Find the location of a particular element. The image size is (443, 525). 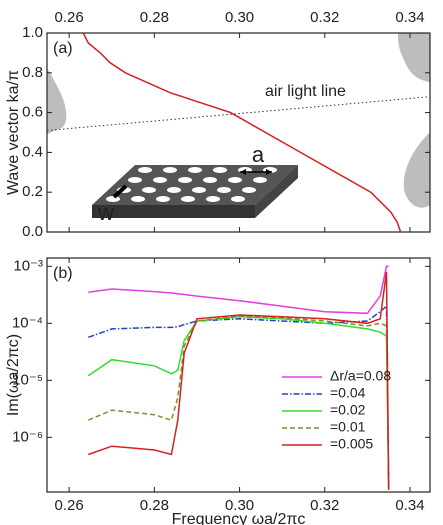

legend-label: Δr/a=0.08 is located at coordinates (360, 376).